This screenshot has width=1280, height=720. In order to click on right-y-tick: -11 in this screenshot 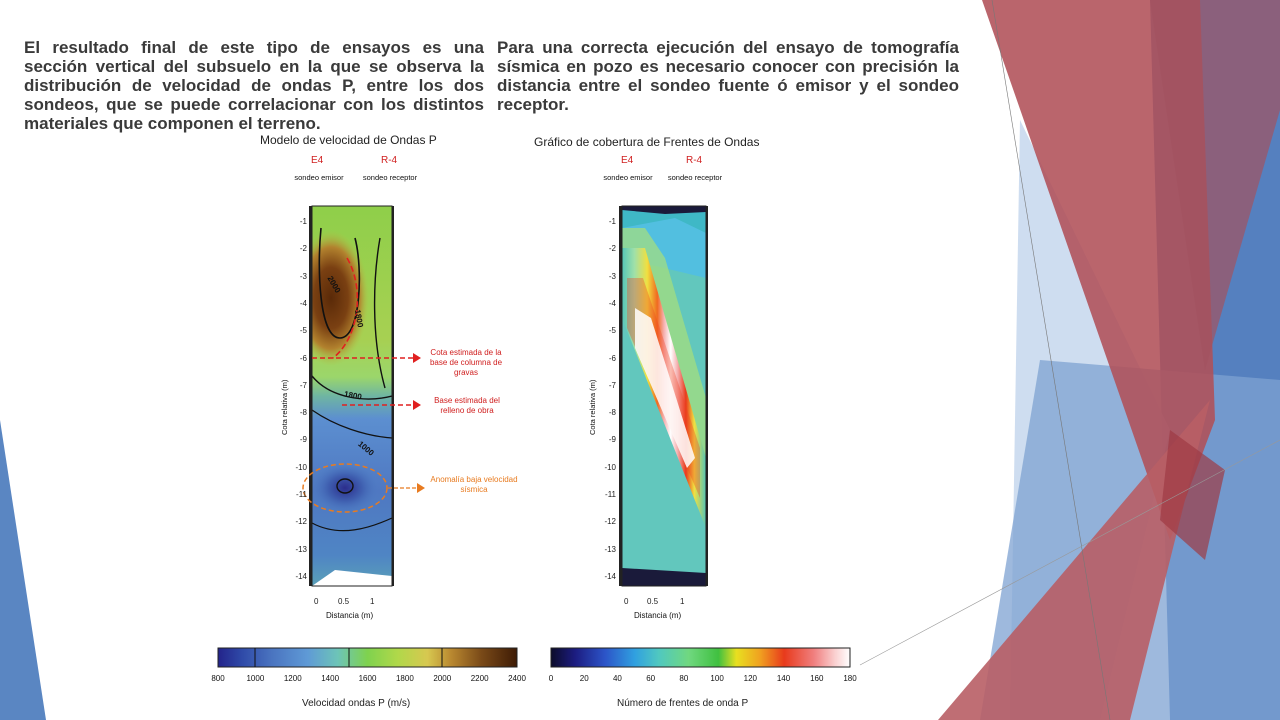, I will do `click(610, 494)`.